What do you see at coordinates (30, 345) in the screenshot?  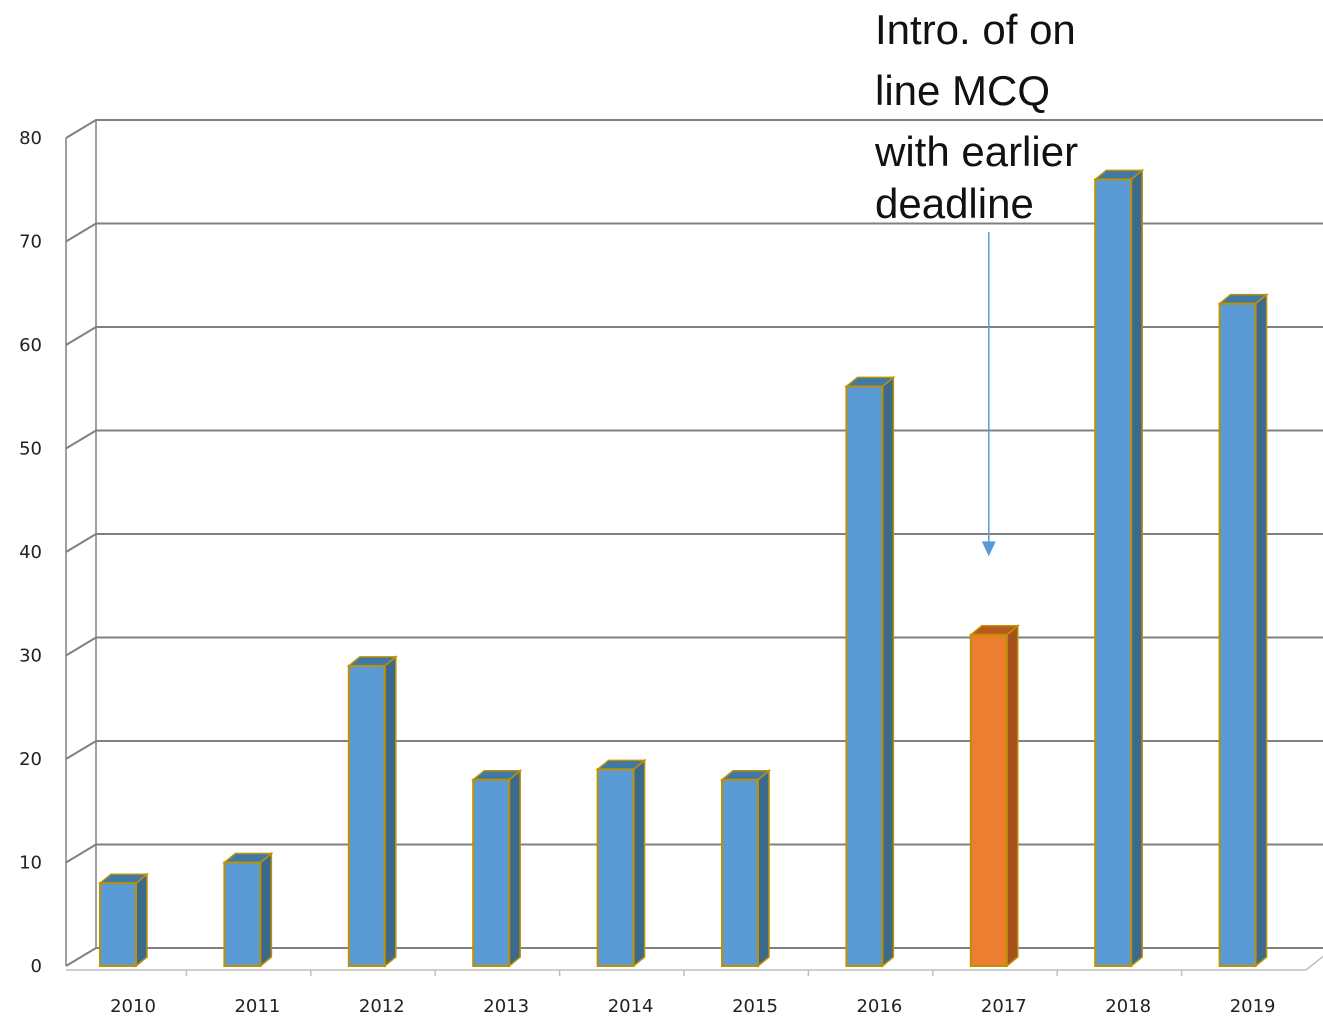 I see `y-tick-label: 60` at bounding box center [30, 345].